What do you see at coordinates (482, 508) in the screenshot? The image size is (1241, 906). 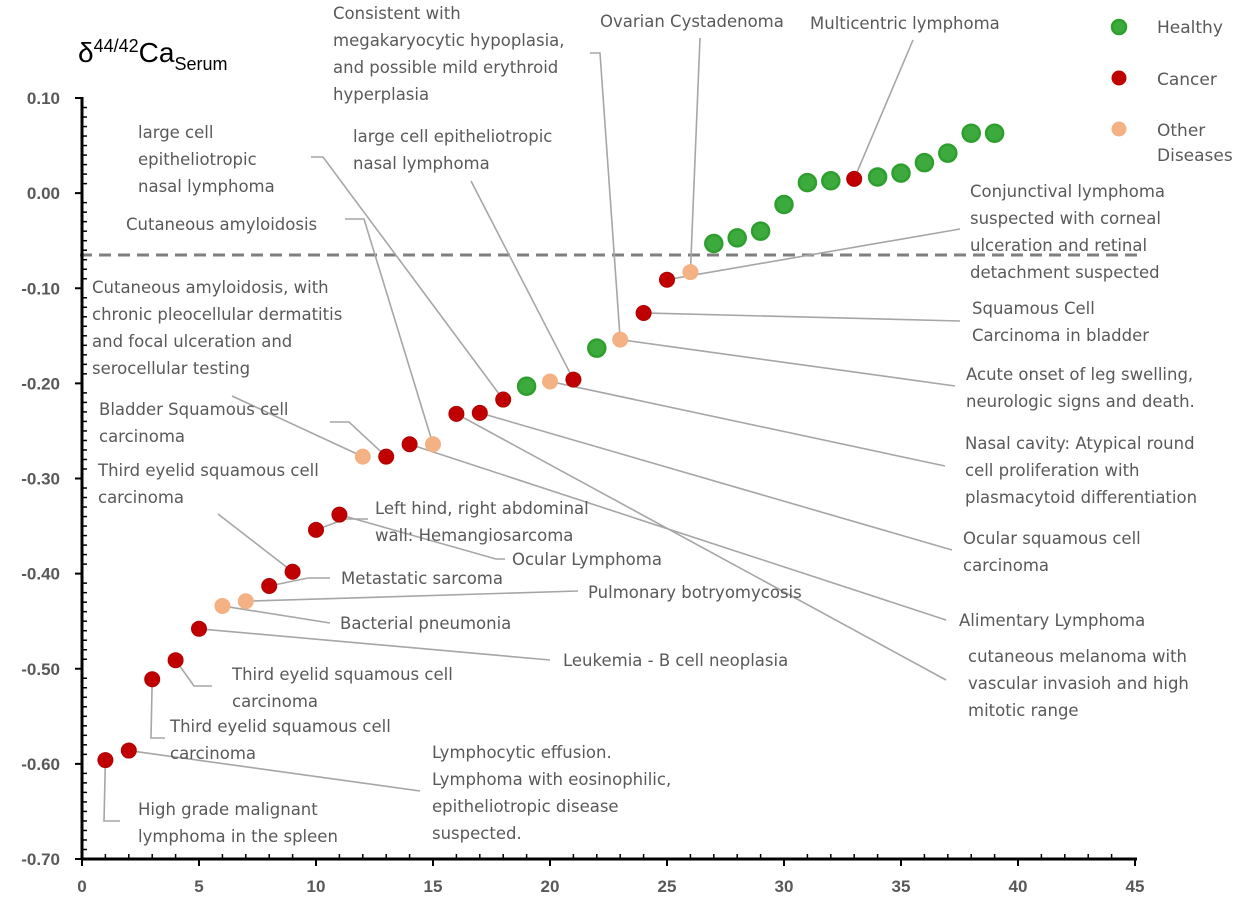 I see `annotation-label-line: Left hind, right abdominal` at bounding box center [482, 508].